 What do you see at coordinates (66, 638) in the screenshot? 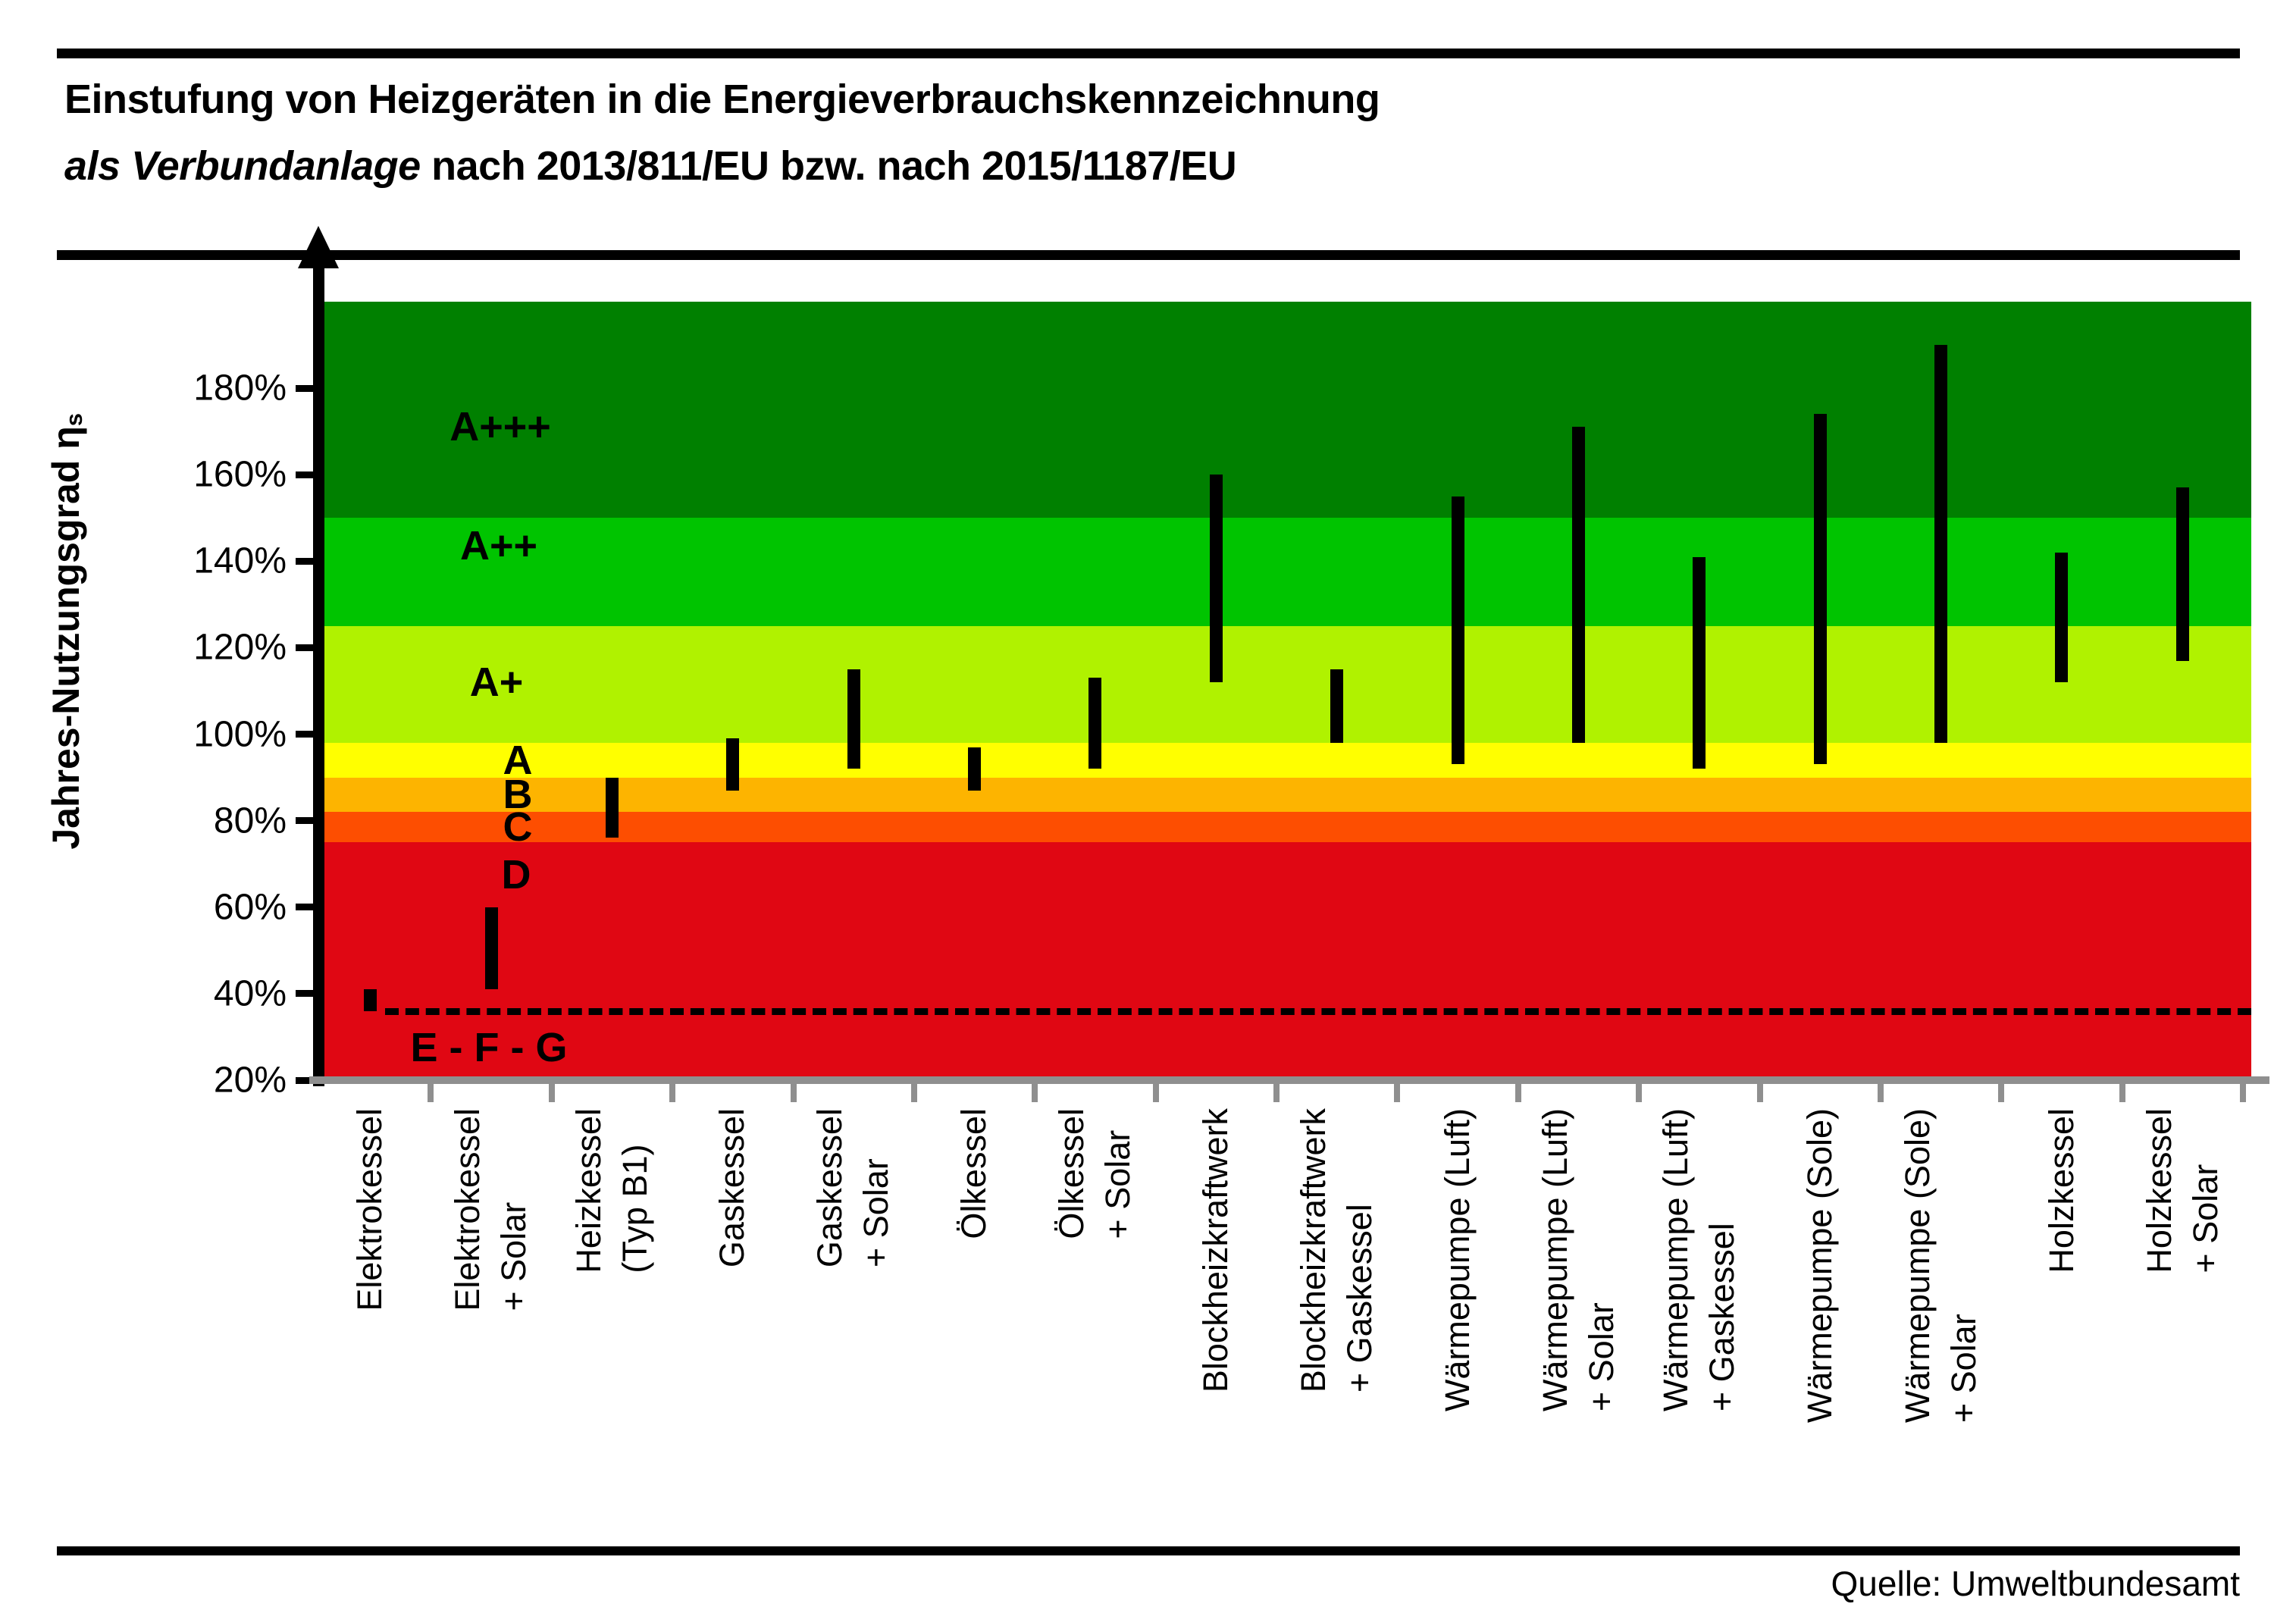
I see `y-axis-title-text: Jahres-Nutzungsgrad η` at bounding box center [66, 638].